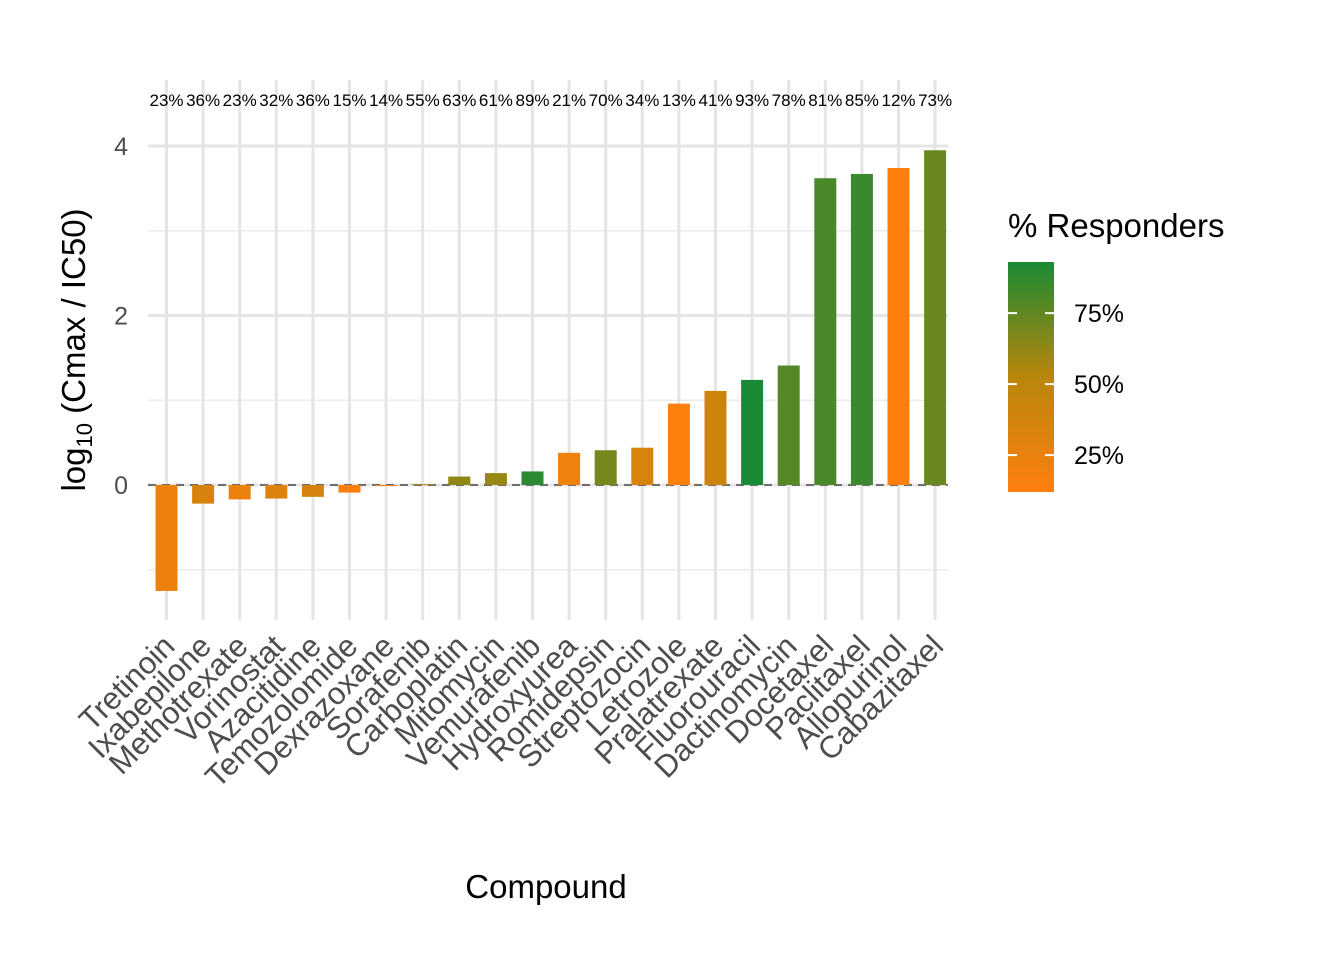 Image resolution: width=1344 pixels, height=960 pixels. Describe the element at coordinates (679, 100) in the screenshot. I see `responder-label: 13%` at that location.